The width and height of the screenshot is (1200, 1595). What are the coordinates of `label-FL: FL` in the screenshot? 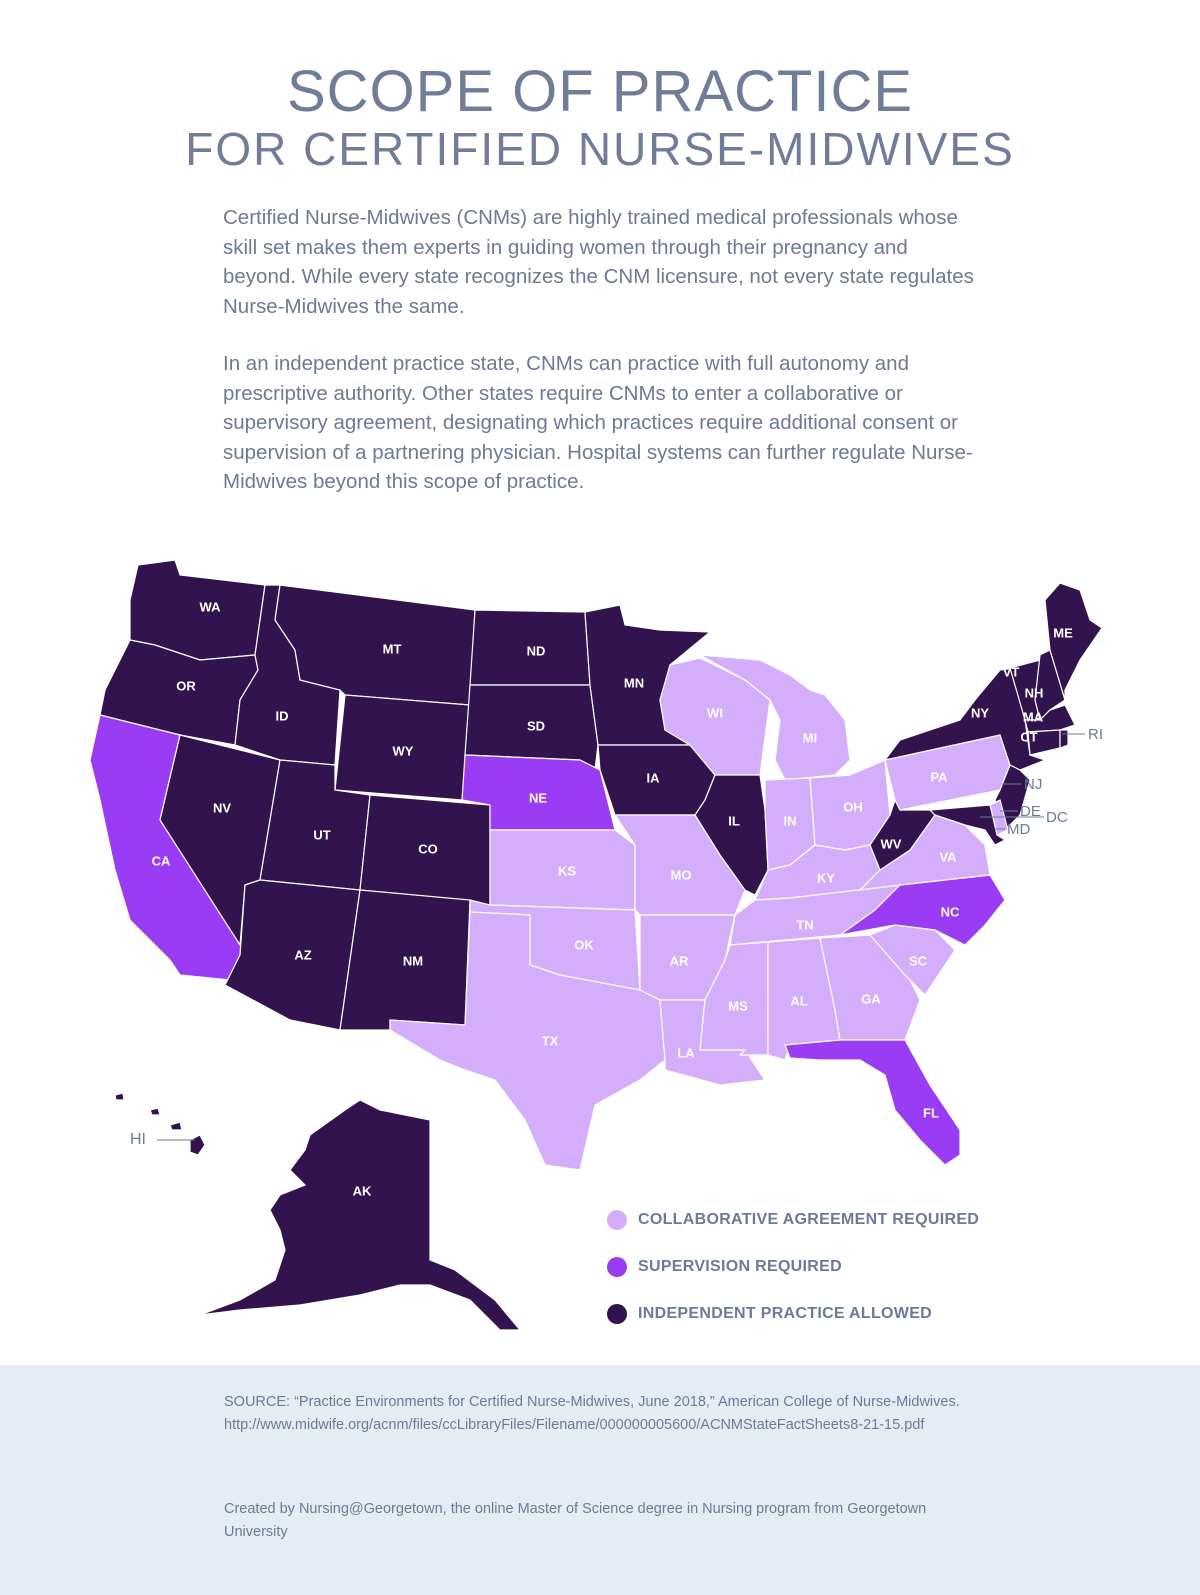 It's located at (931, 1112).